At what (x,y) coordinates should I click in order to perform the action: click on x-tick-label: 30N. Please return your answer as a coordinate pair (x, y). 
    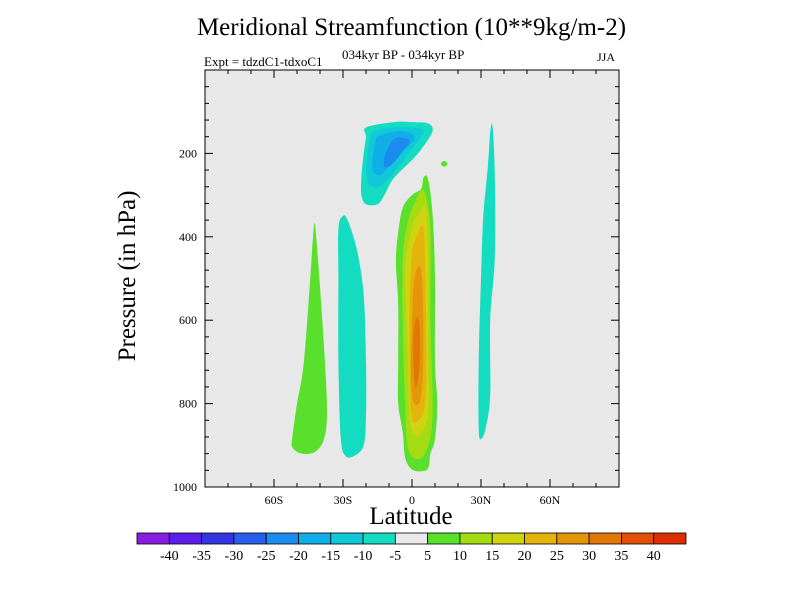
    Looking at the image, I should click on (481, 500).